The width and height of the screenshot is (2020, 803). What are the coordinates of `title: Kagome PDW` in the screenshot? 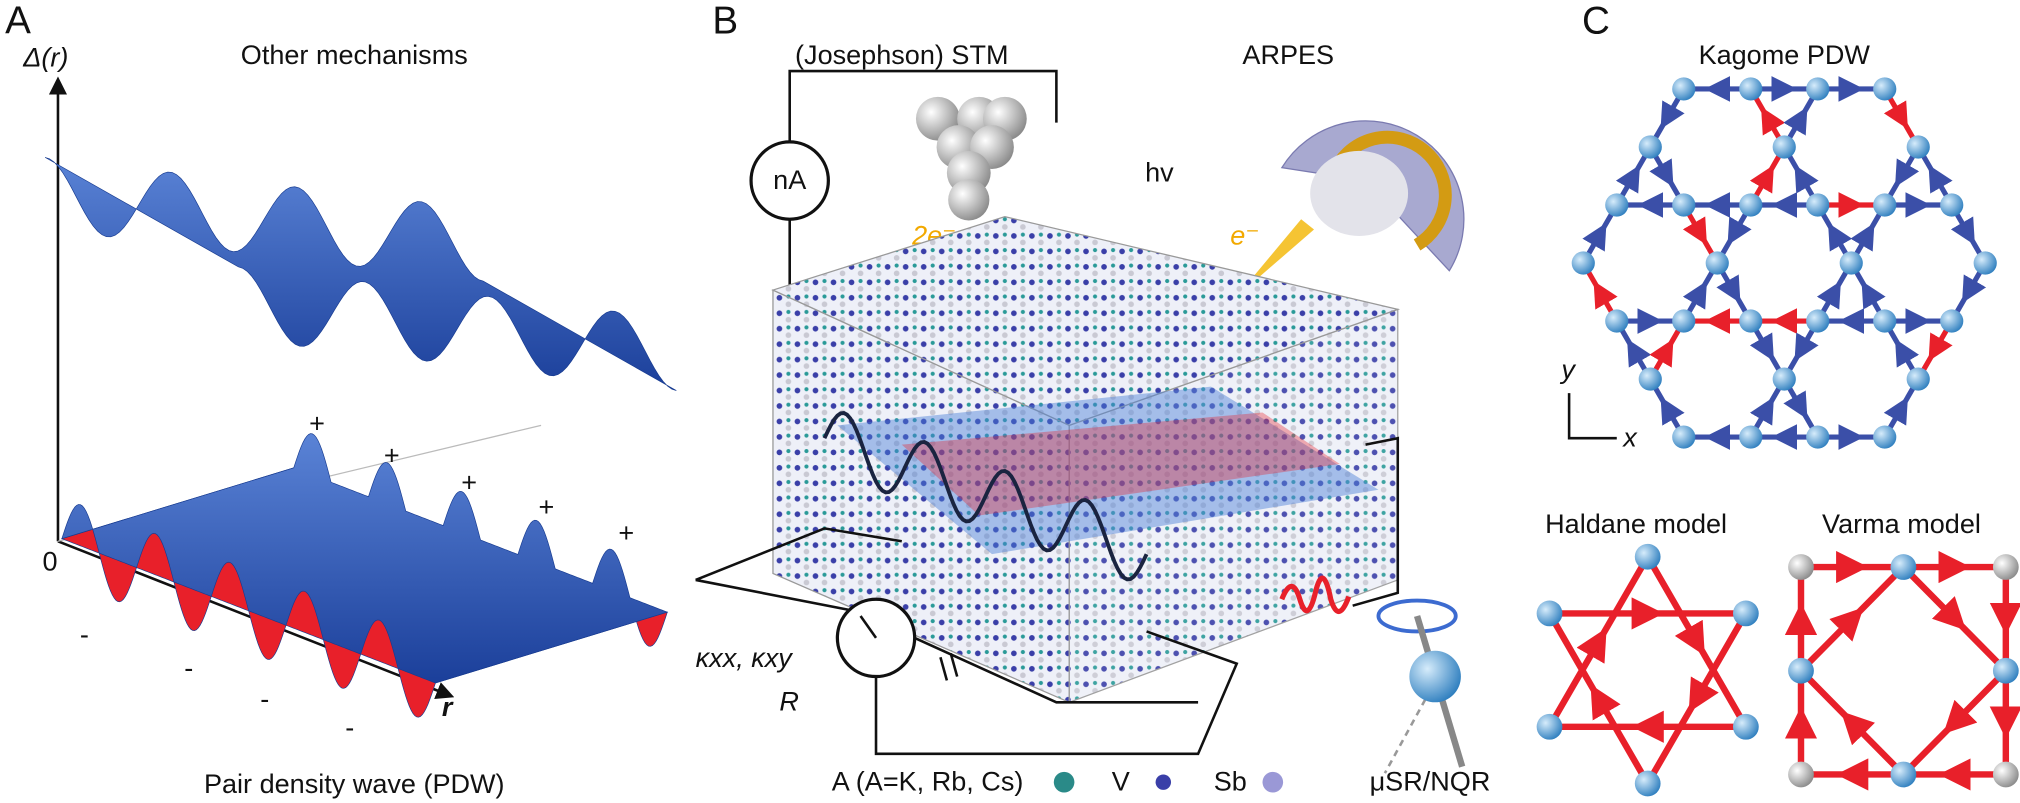 It's located at (1785, 55).